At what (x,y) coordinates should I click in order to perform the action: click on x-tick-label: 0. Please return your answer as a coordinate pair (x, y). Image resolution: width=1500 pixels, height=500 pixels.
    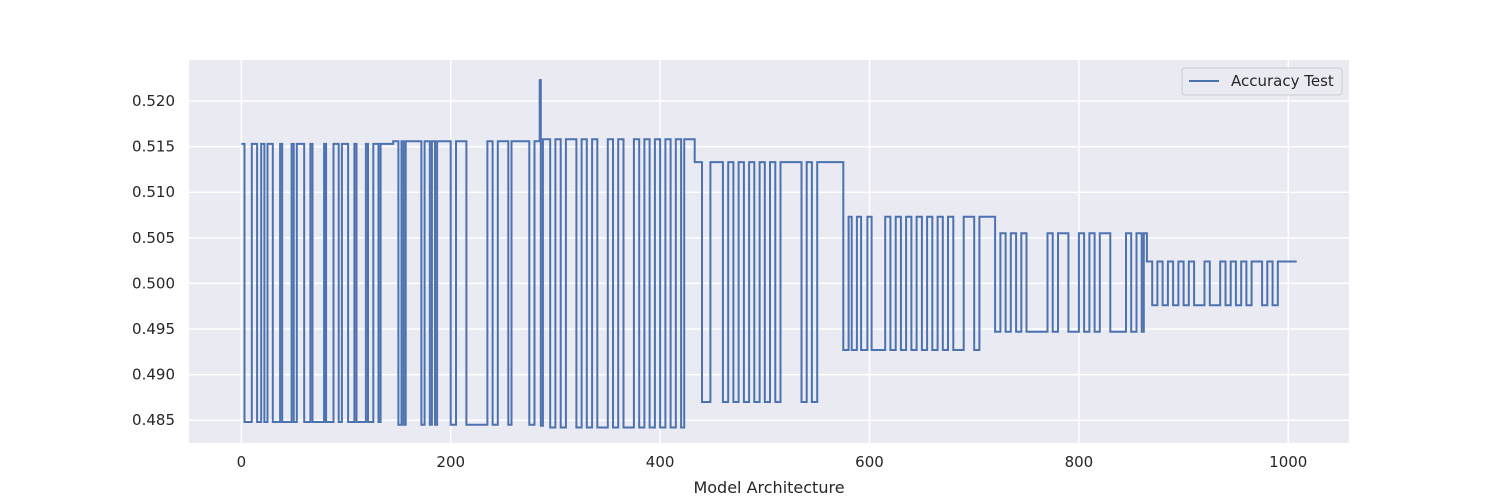
    Looking at the image, I should click on (242, 462).